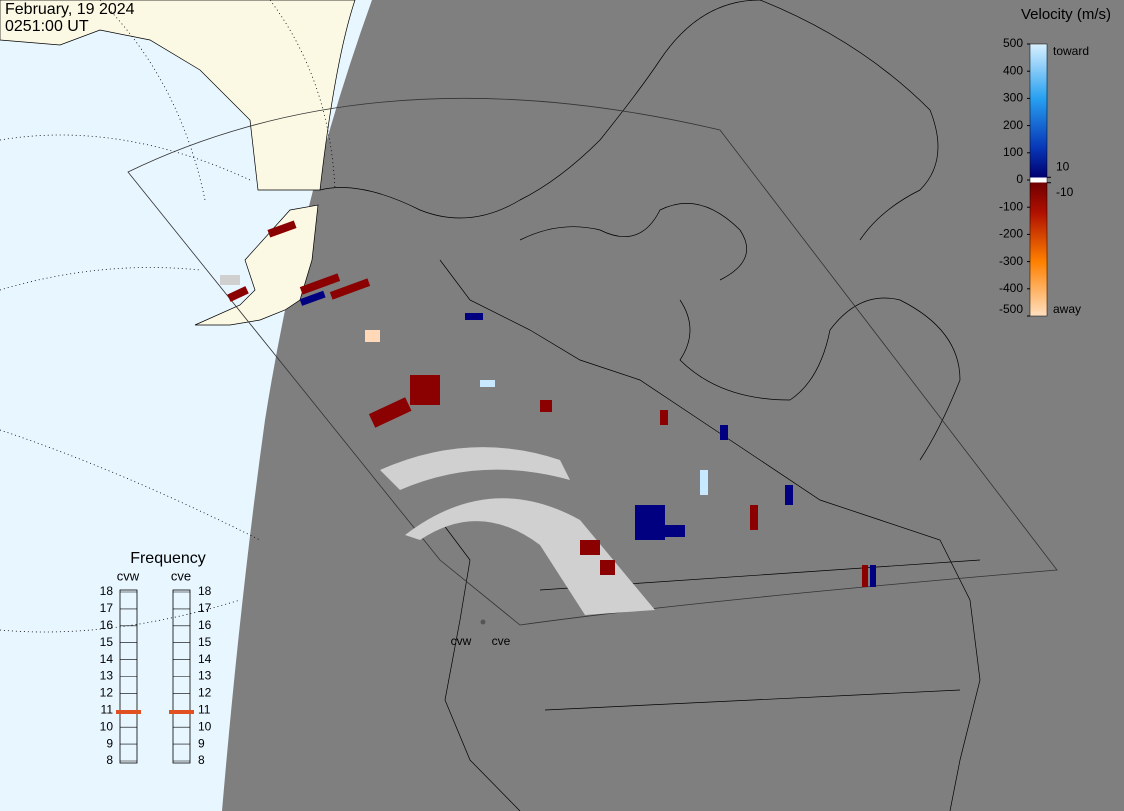  What do you see at coordinates (1013, 43) in the screenshot?
I see `colorbar-tick-label: 500` at bounding box center [1013, 43].